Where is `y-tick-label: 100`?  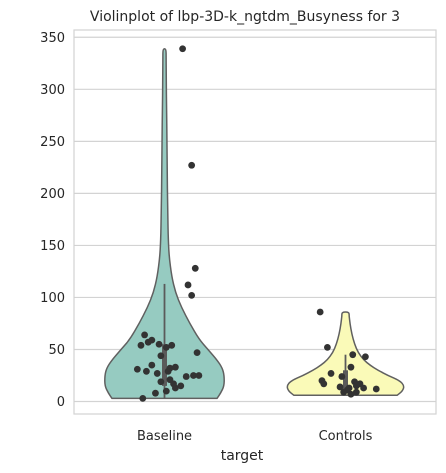
y-tick-label: 100 is located at coordinates (52, 298).